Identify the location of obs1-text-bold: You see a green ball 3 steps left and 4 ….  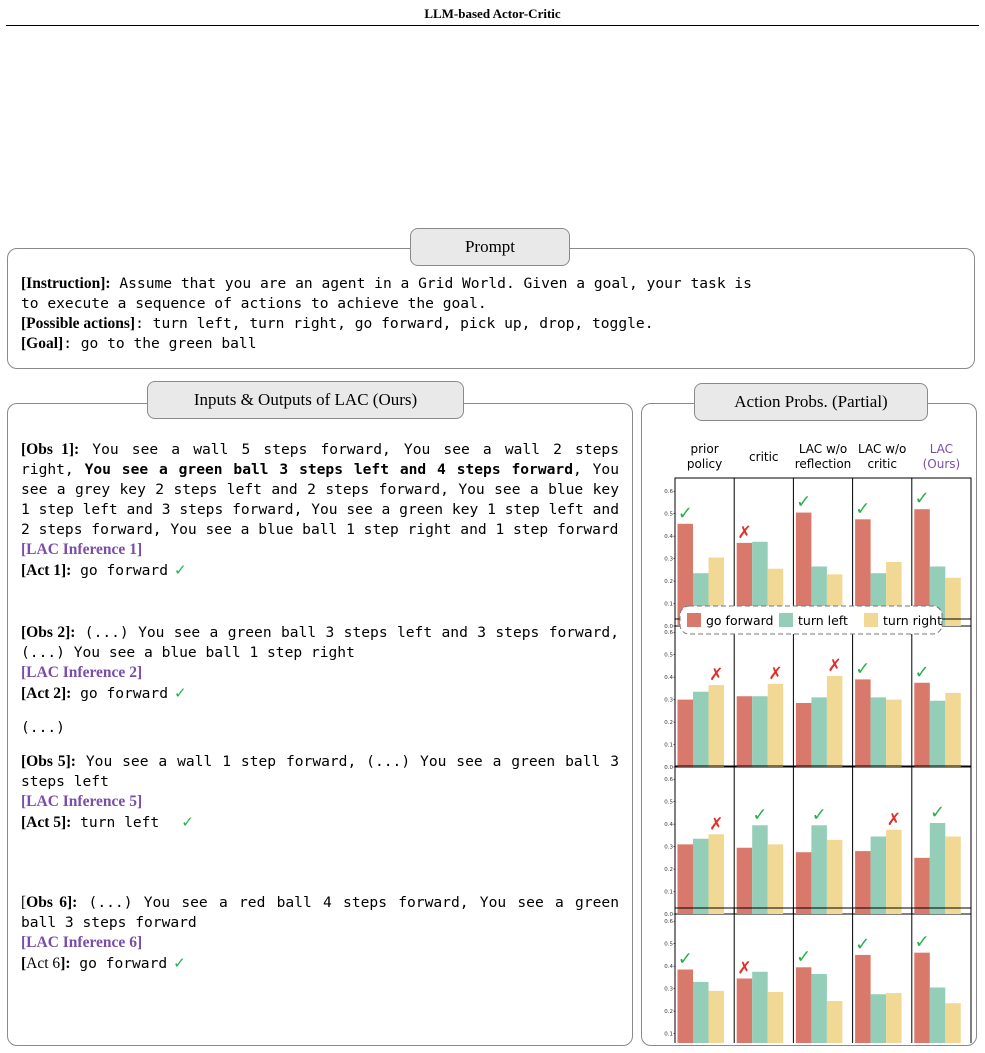
(328, 469).